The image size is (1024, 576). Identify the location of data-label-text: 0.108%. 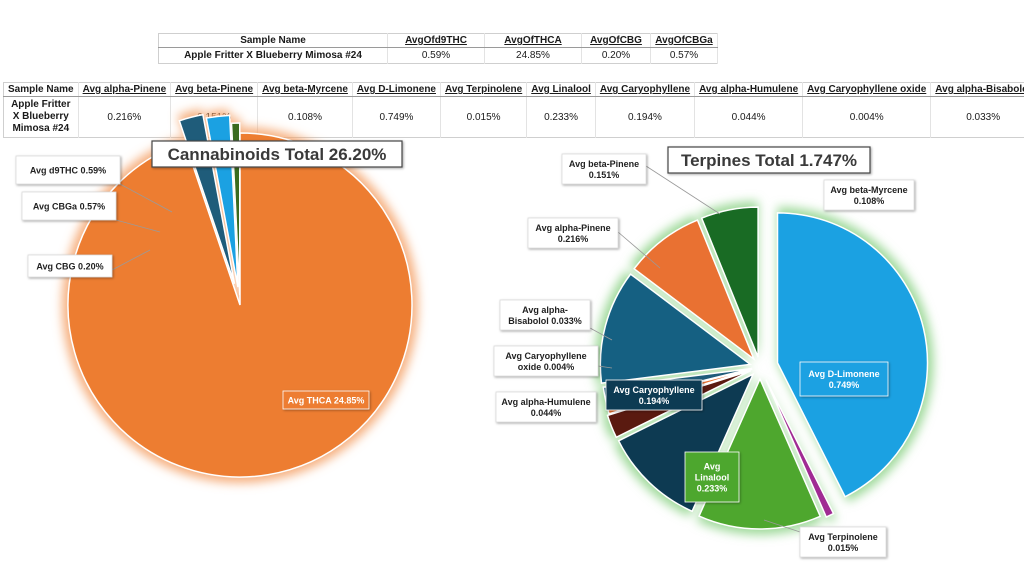
(869, 201).